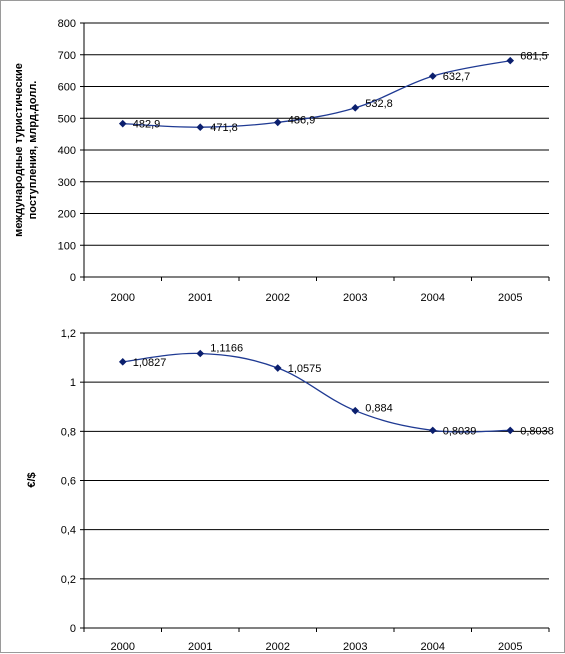 This screenshot has height=654, width=565. I want to click on data-label: 1,1166, so click(226, 349).